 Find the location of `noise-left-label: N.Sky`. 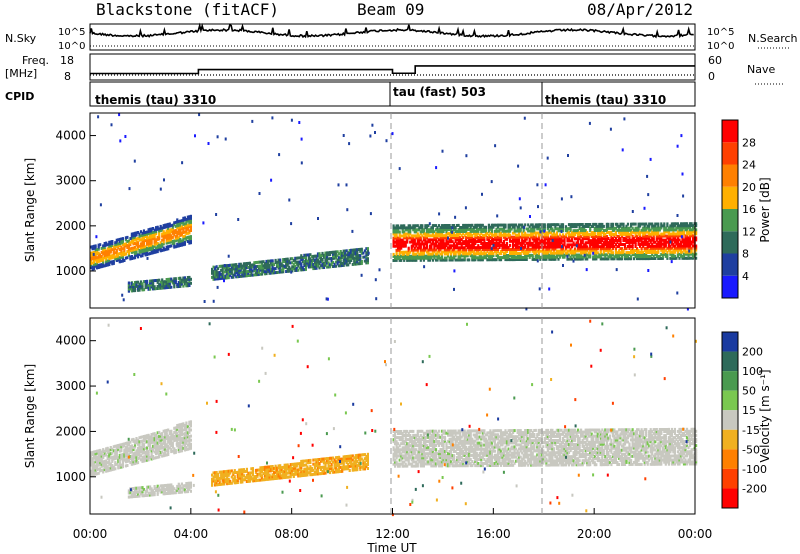

noise-left-label: N.Sky is located at coordinates (21, 38).